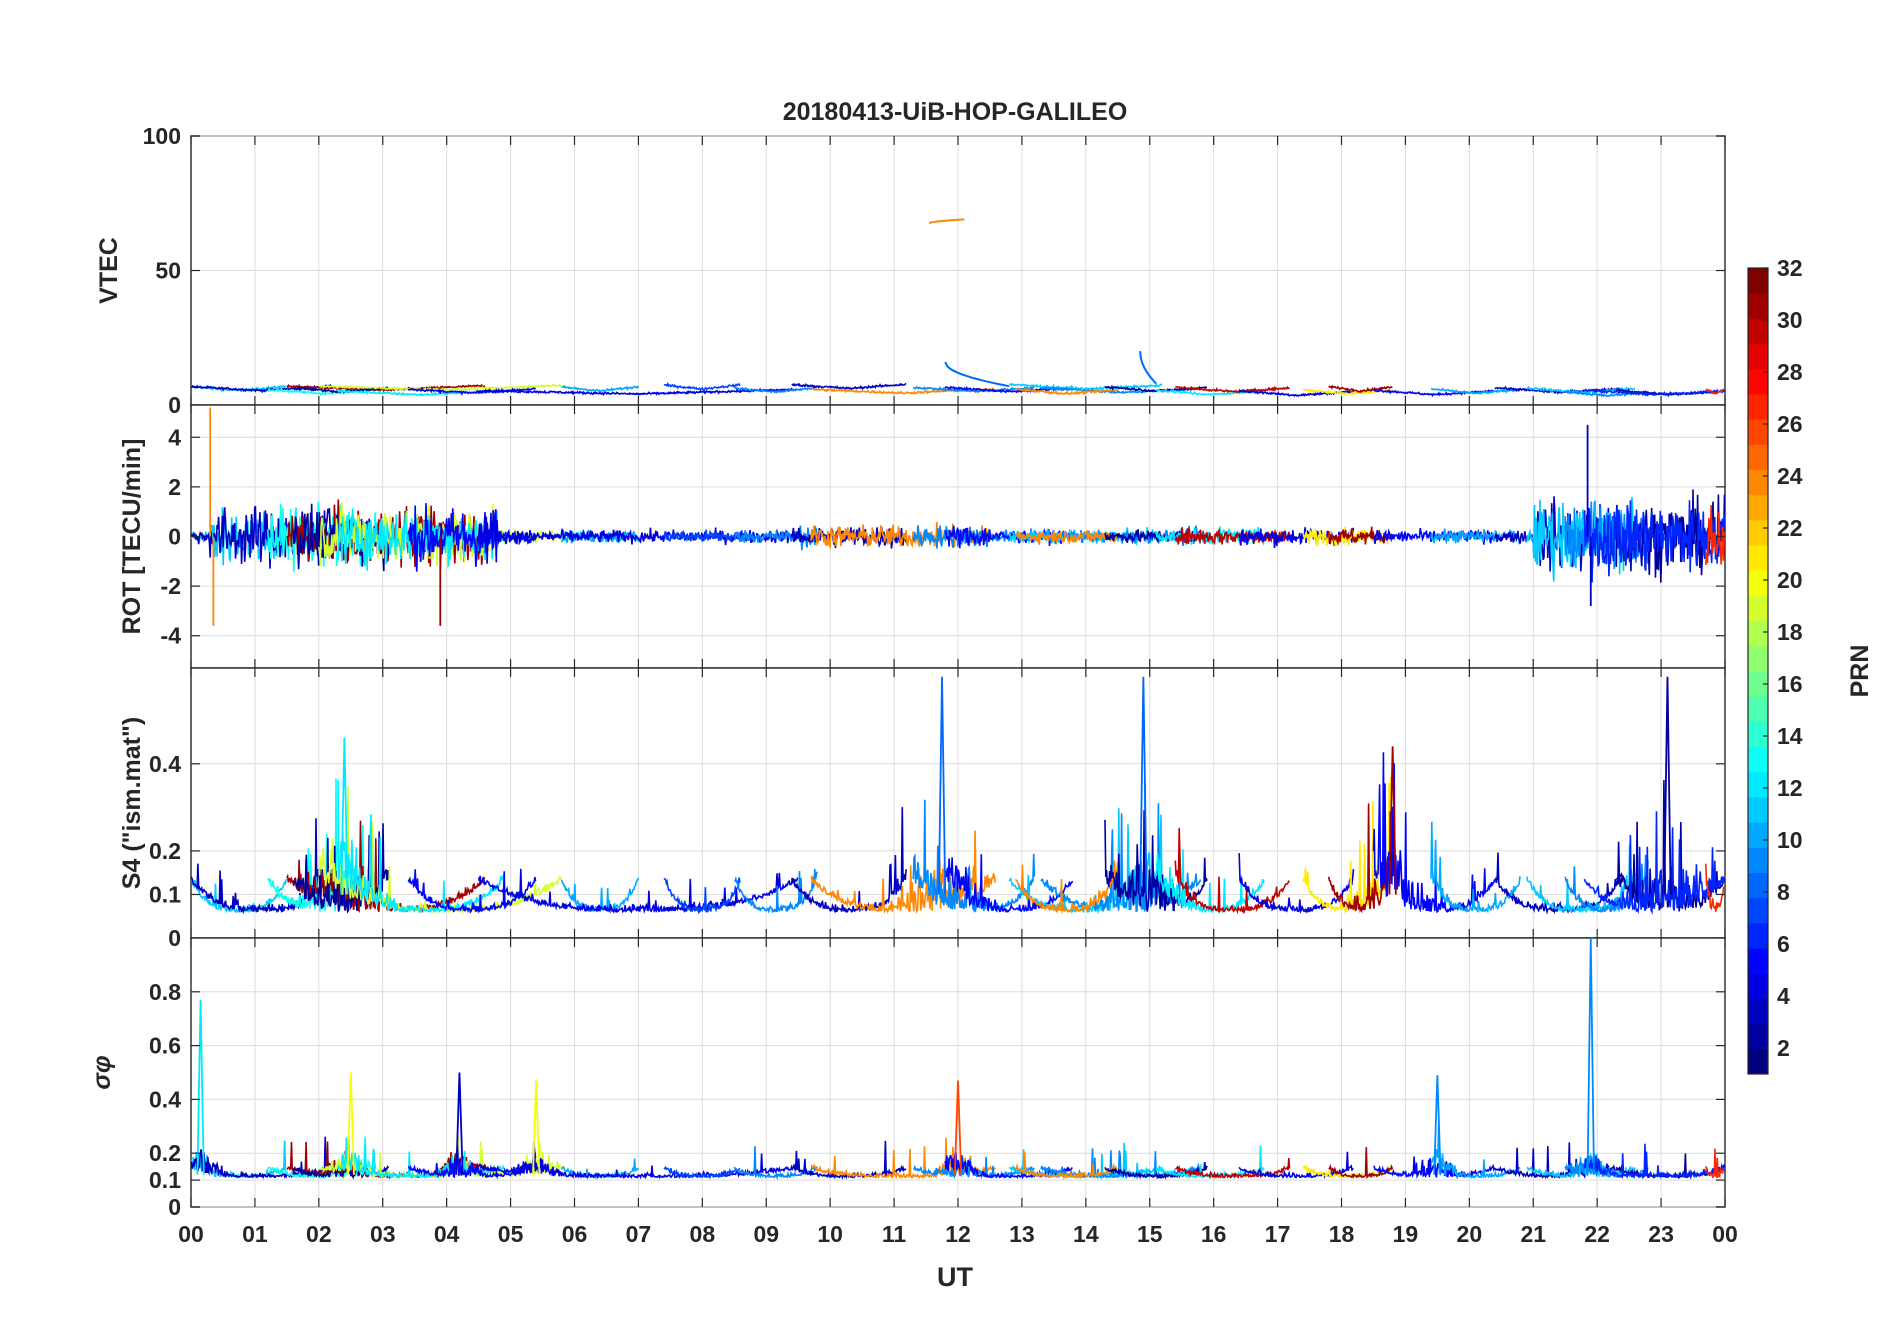  Describe the element at coordinates (511, 1234) in the screenshot. I see `x-tick-label: 05` at that location.